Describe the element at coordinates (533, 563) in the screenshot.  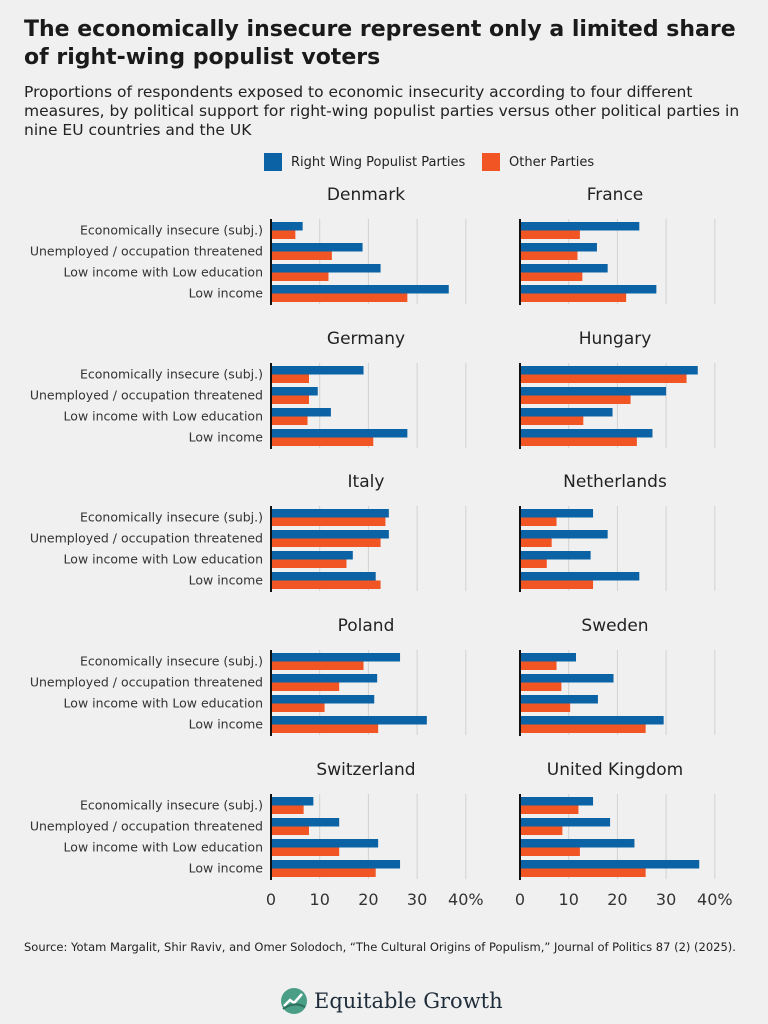
I see `bar-netherlands-low-income-with-low-education-other` at that location.